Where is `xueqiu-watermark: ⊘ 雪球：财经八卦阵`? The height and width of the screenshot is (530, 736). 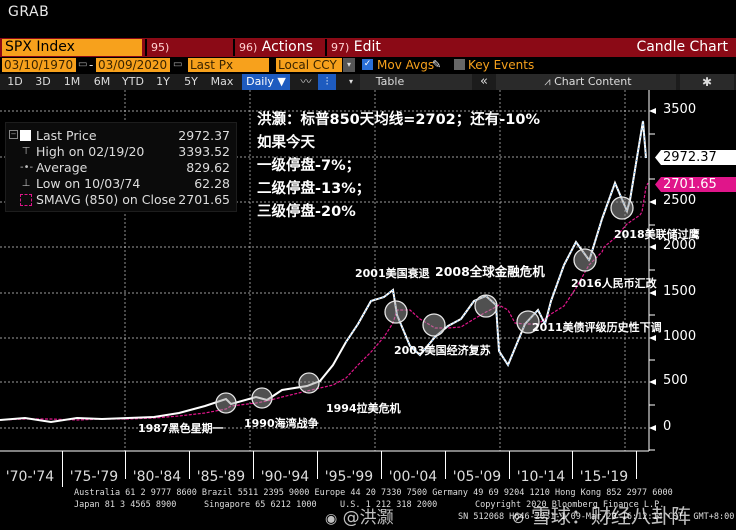 xueqiu-watermark: ⊘ 雪球：财经八卦阵 is located at coordinates (601, 514).